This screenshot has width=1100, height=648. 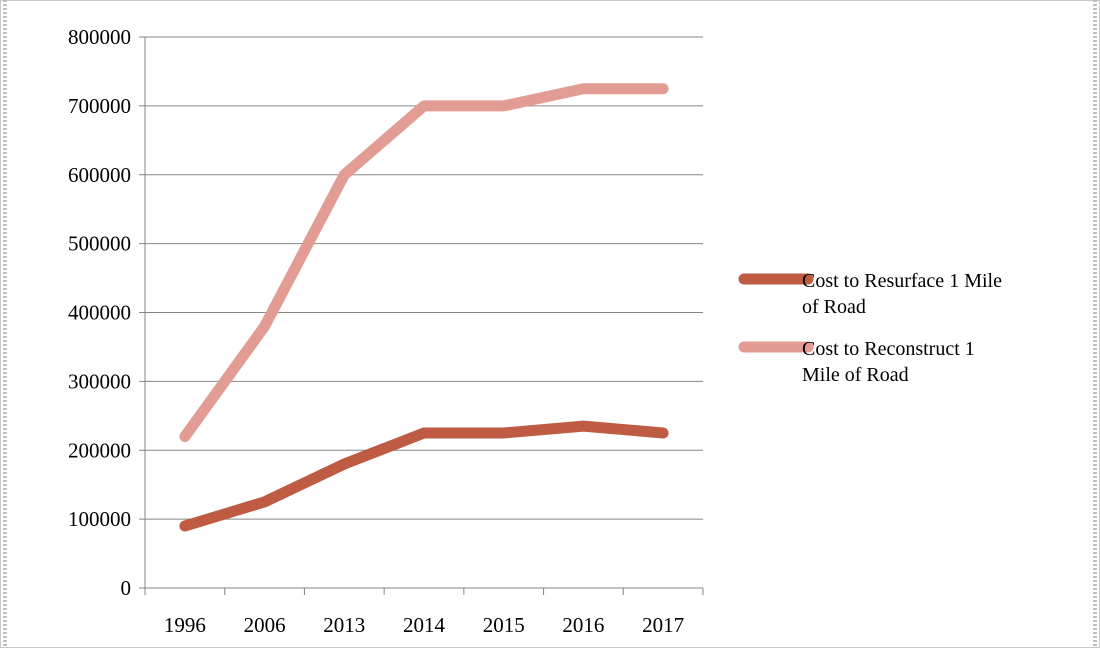 I want to click on frame-left-edge, so click(x=5, y=324).